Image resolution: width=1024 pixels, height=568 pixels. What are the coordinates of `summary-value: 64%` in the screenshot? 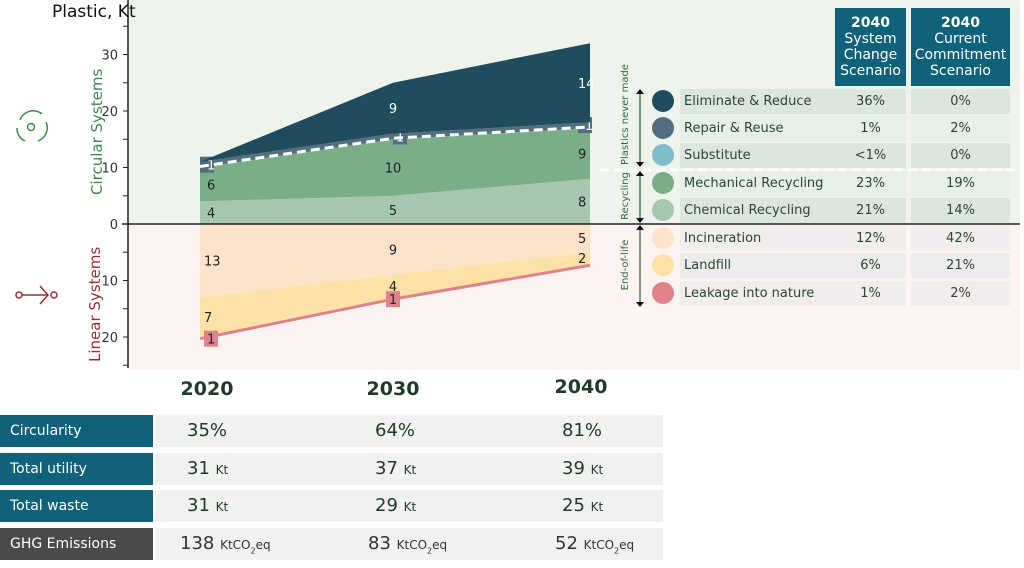 It's located at (395, 431).